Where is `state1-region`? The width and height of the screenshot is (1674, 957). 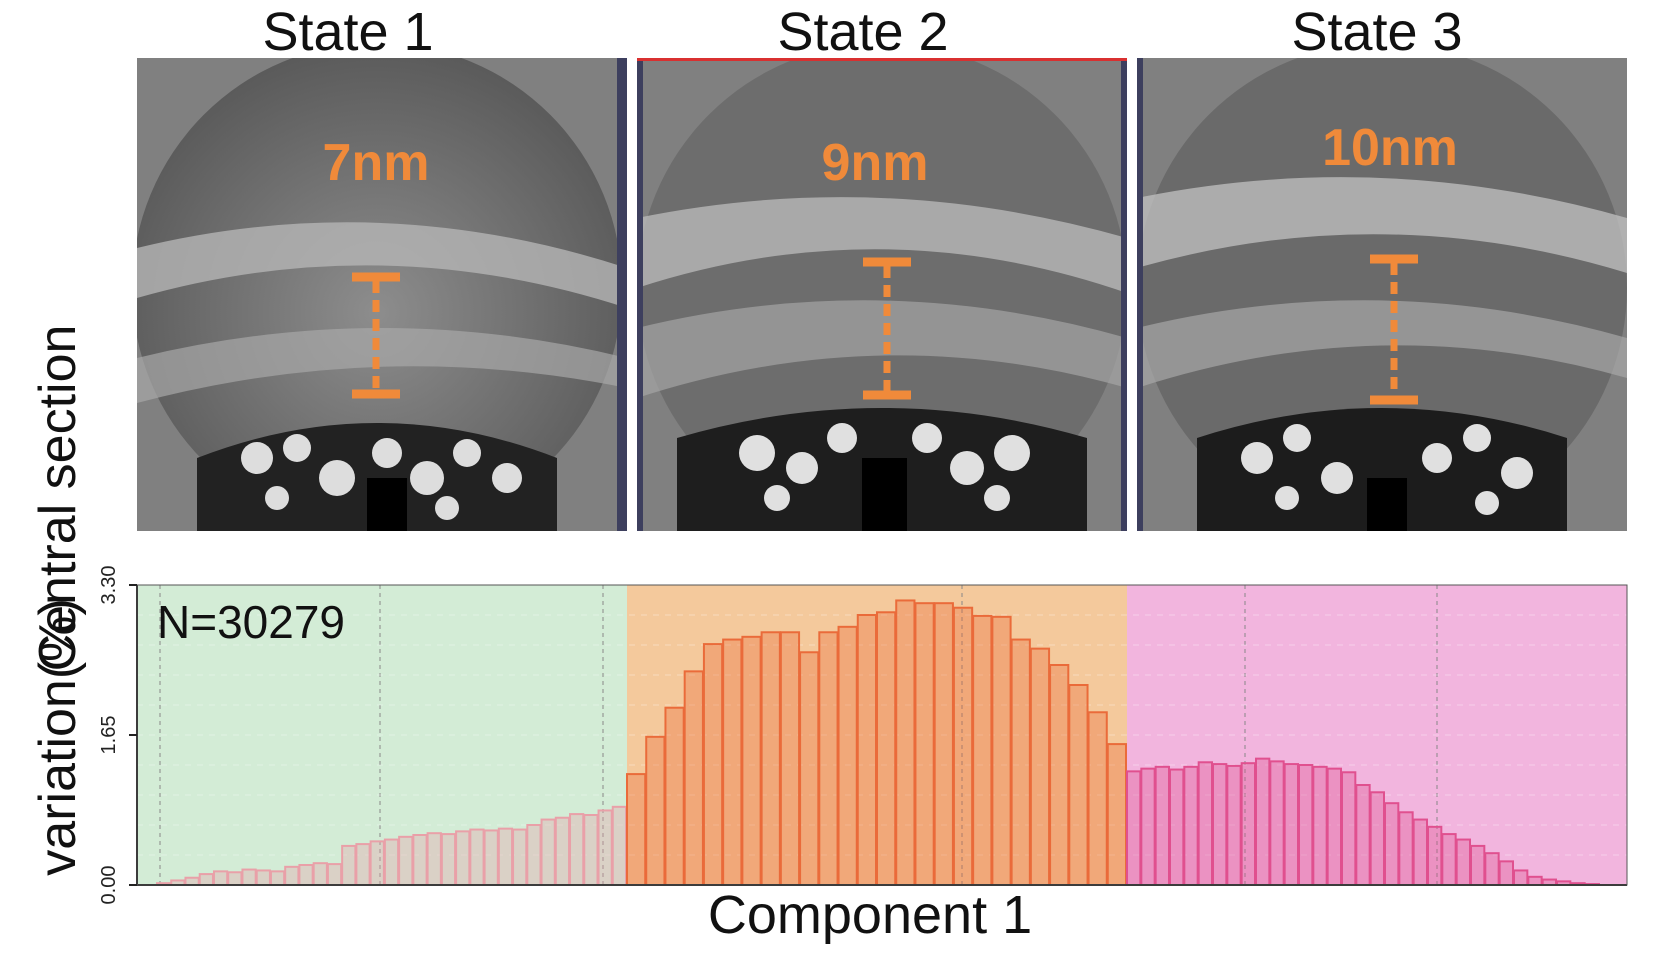 state1-region is located at coordinates (382, 735).